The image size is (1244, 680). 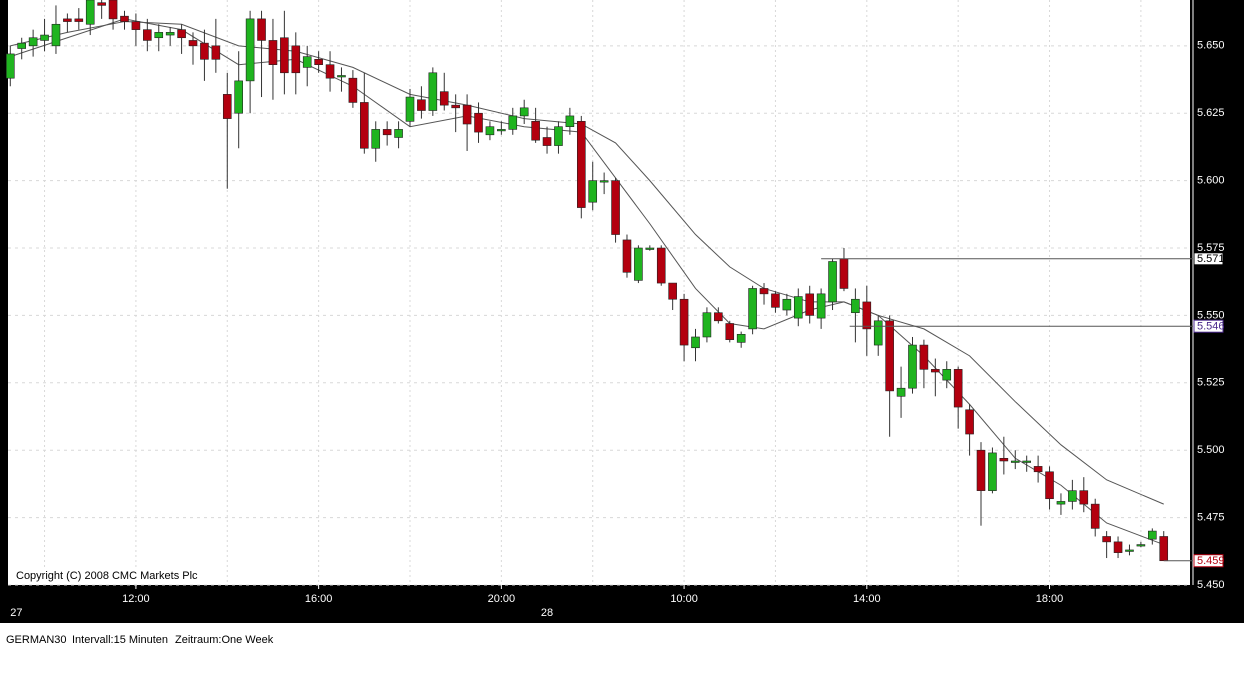 I want to click on x-tick-label: 18:00, so click(x=1050, y=599).